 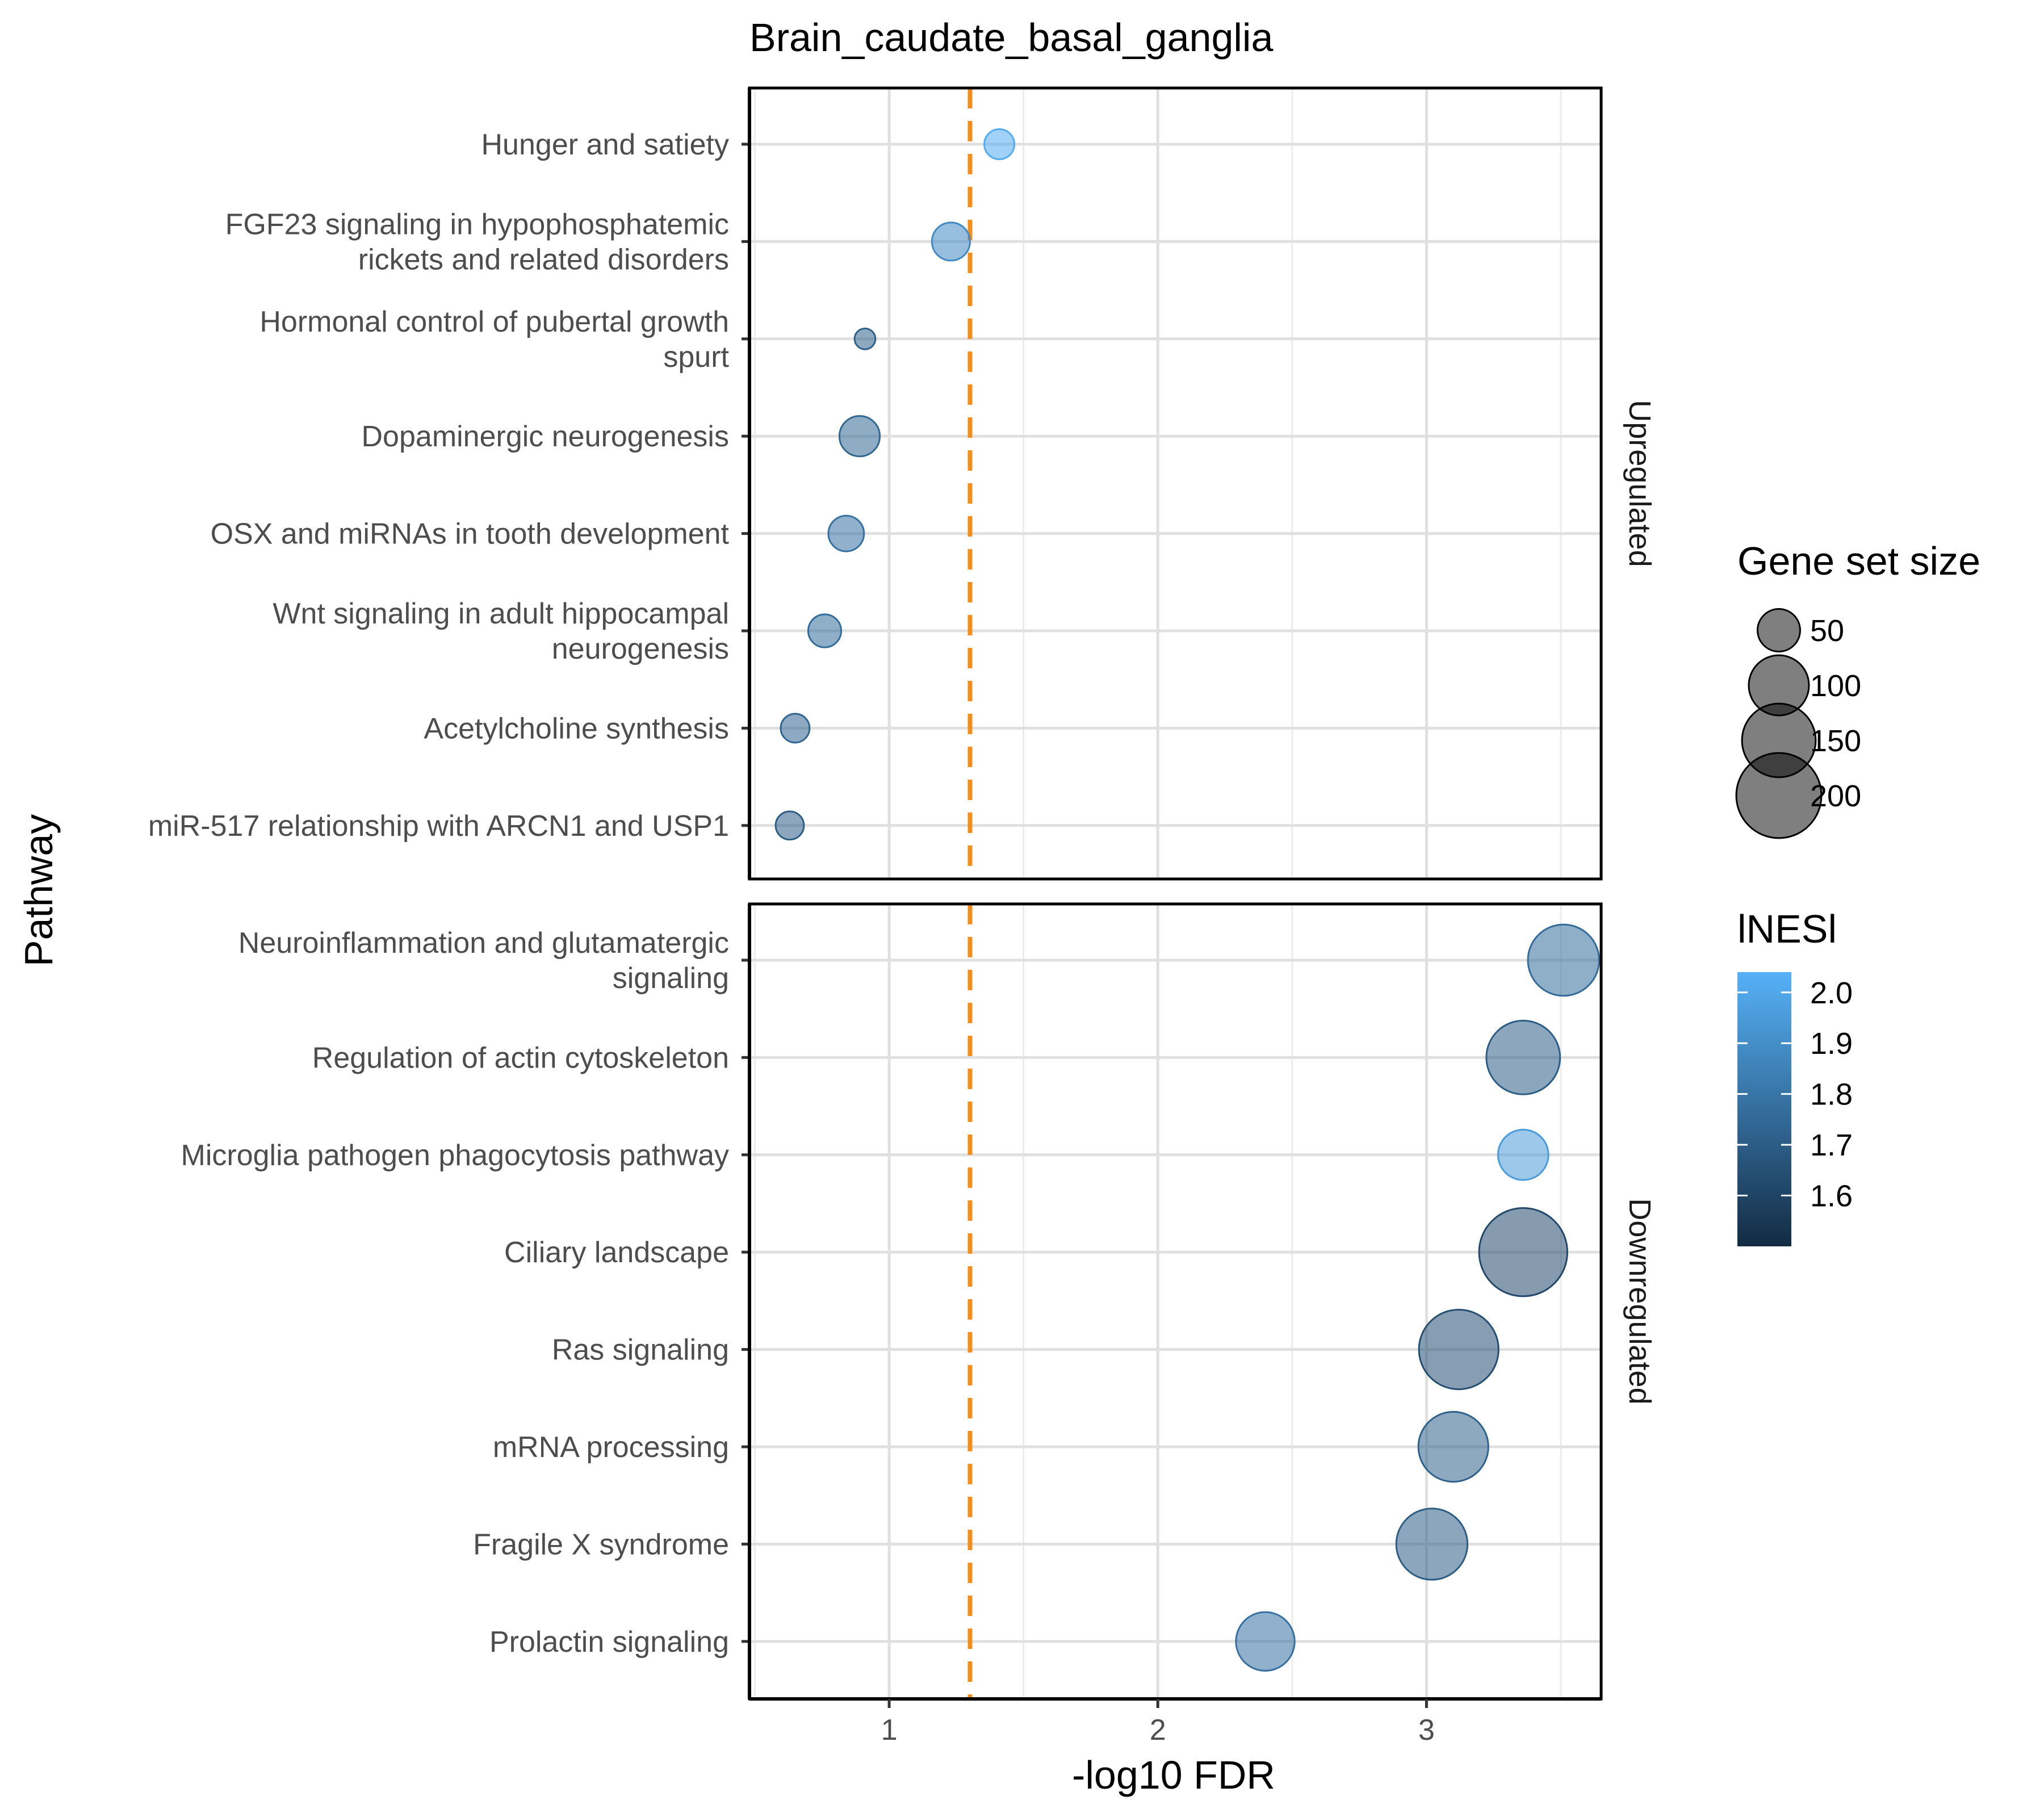 I want to click on size-legend-title: Gene set size, so click(x=1858, y=561).